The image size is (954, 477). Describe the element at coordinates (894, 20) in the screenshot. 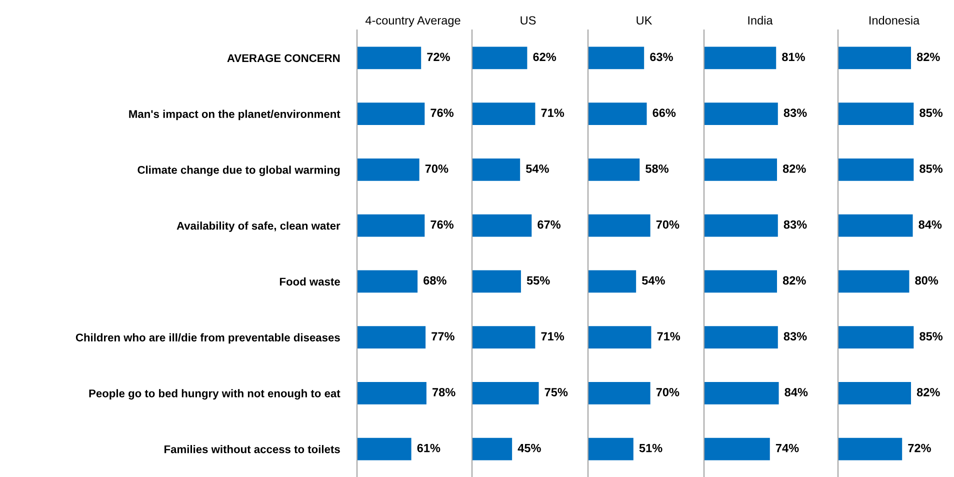

I see `chart-title: Indonesia` at that location.